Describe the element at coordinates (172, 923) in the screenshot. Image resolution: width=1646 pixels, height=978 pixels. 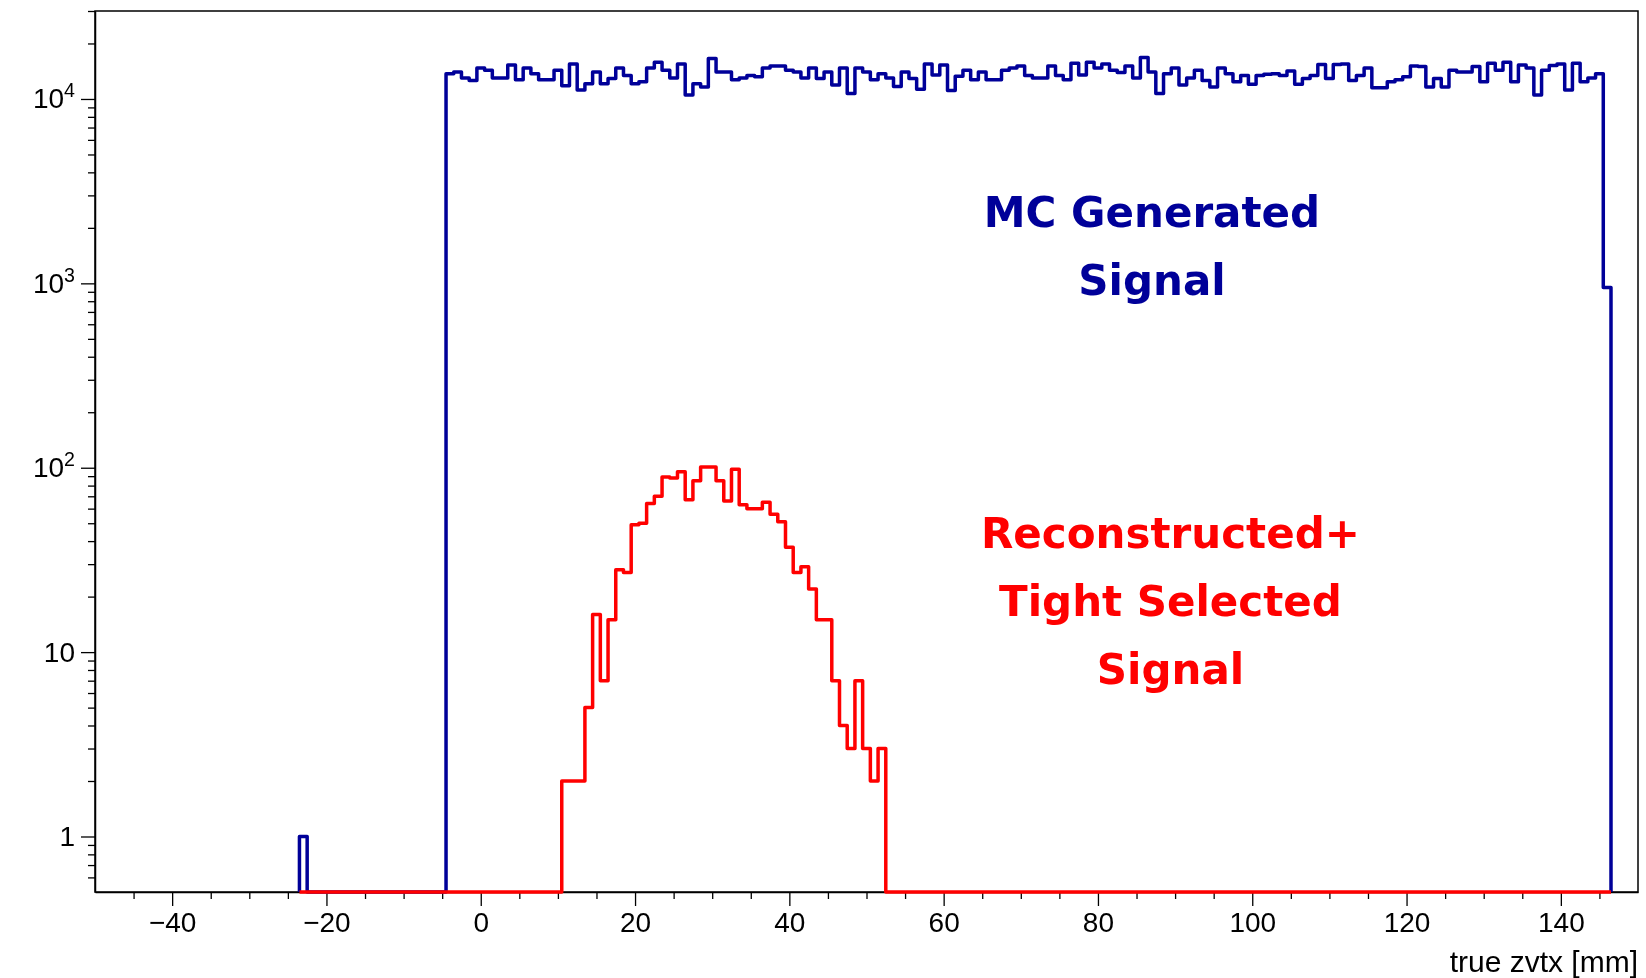
I see `x-tick-label: −40` at that location.